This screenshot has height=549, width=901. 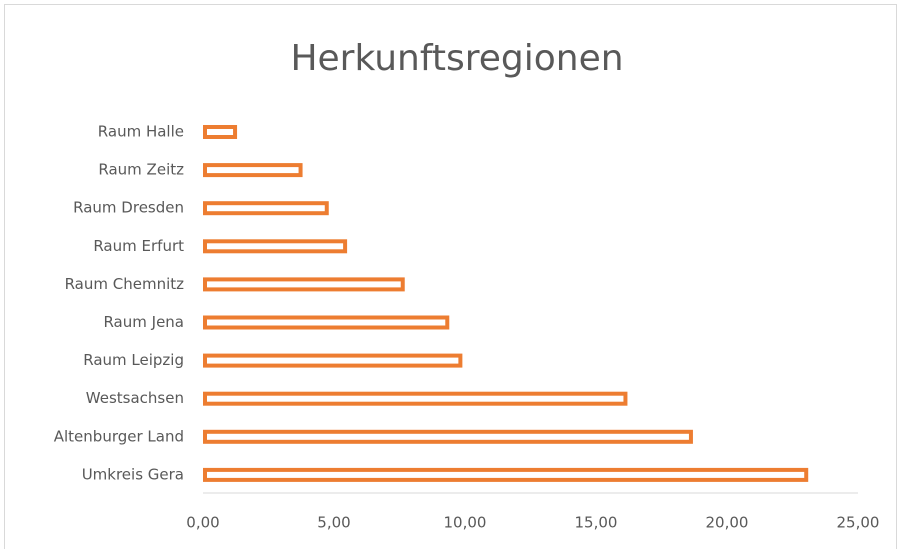 What do you see at coordinates (202, 523) in the screenshot?
I see `x-tick-label: 0,00` at bounding box center [202, 523].